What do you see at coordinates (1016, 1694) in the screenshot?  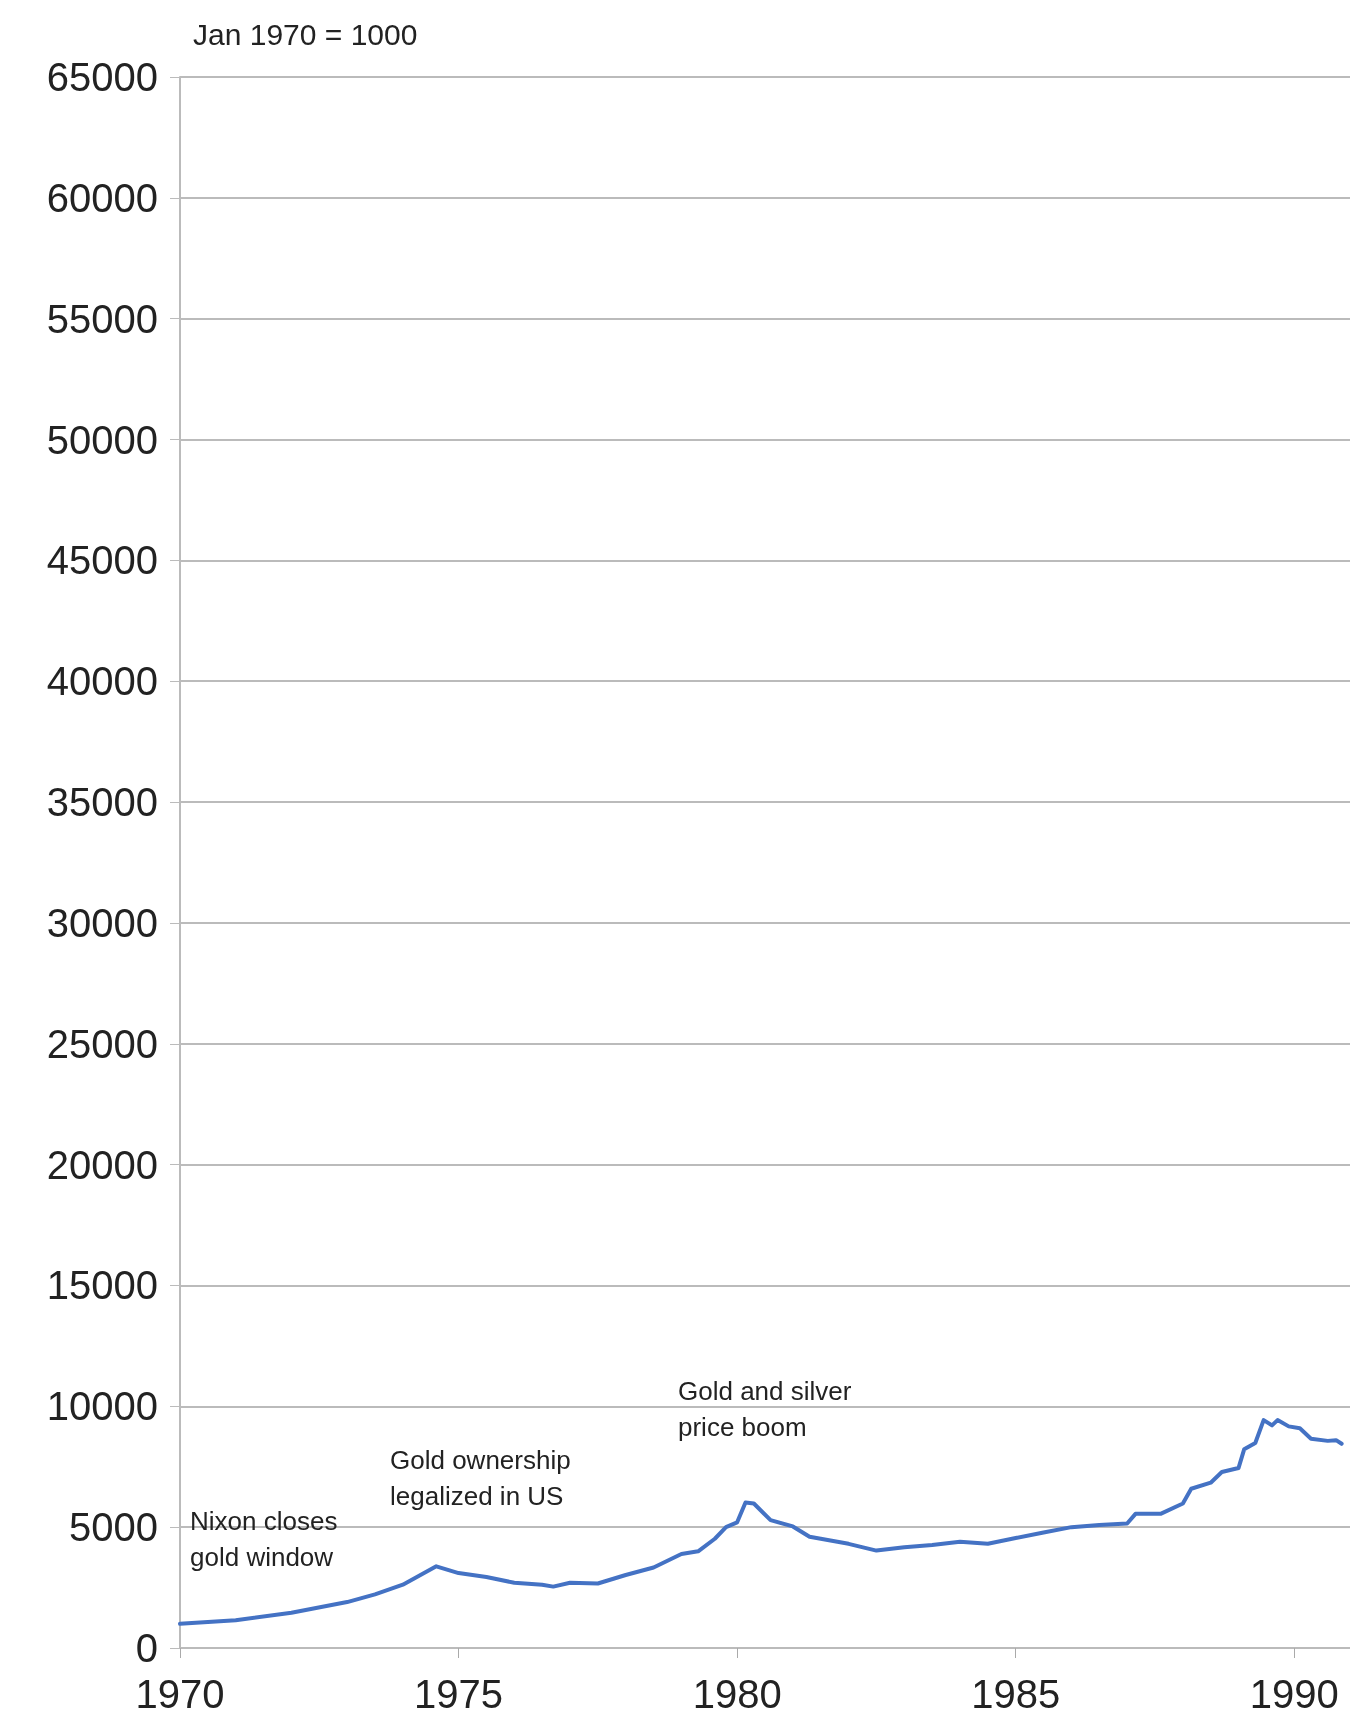 I see `x-tick-label: 1985` at bounding box center [1016, 1694].